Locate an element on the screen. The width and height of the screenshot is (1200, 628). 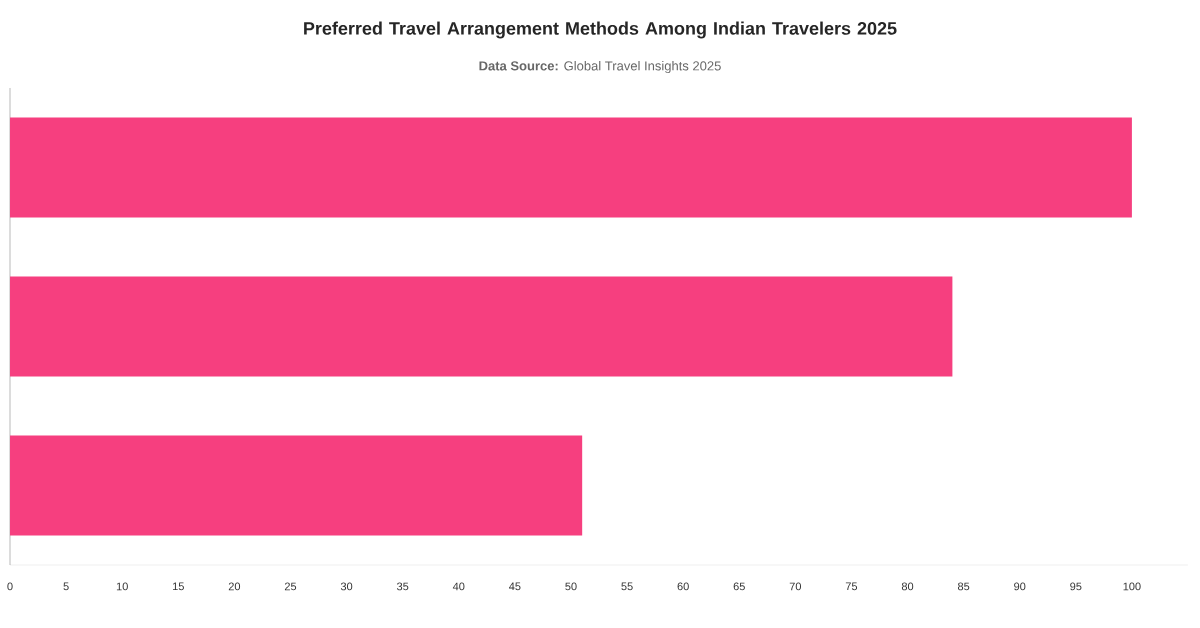
x-tick-label: 35 is located at coordinates (402, 586).